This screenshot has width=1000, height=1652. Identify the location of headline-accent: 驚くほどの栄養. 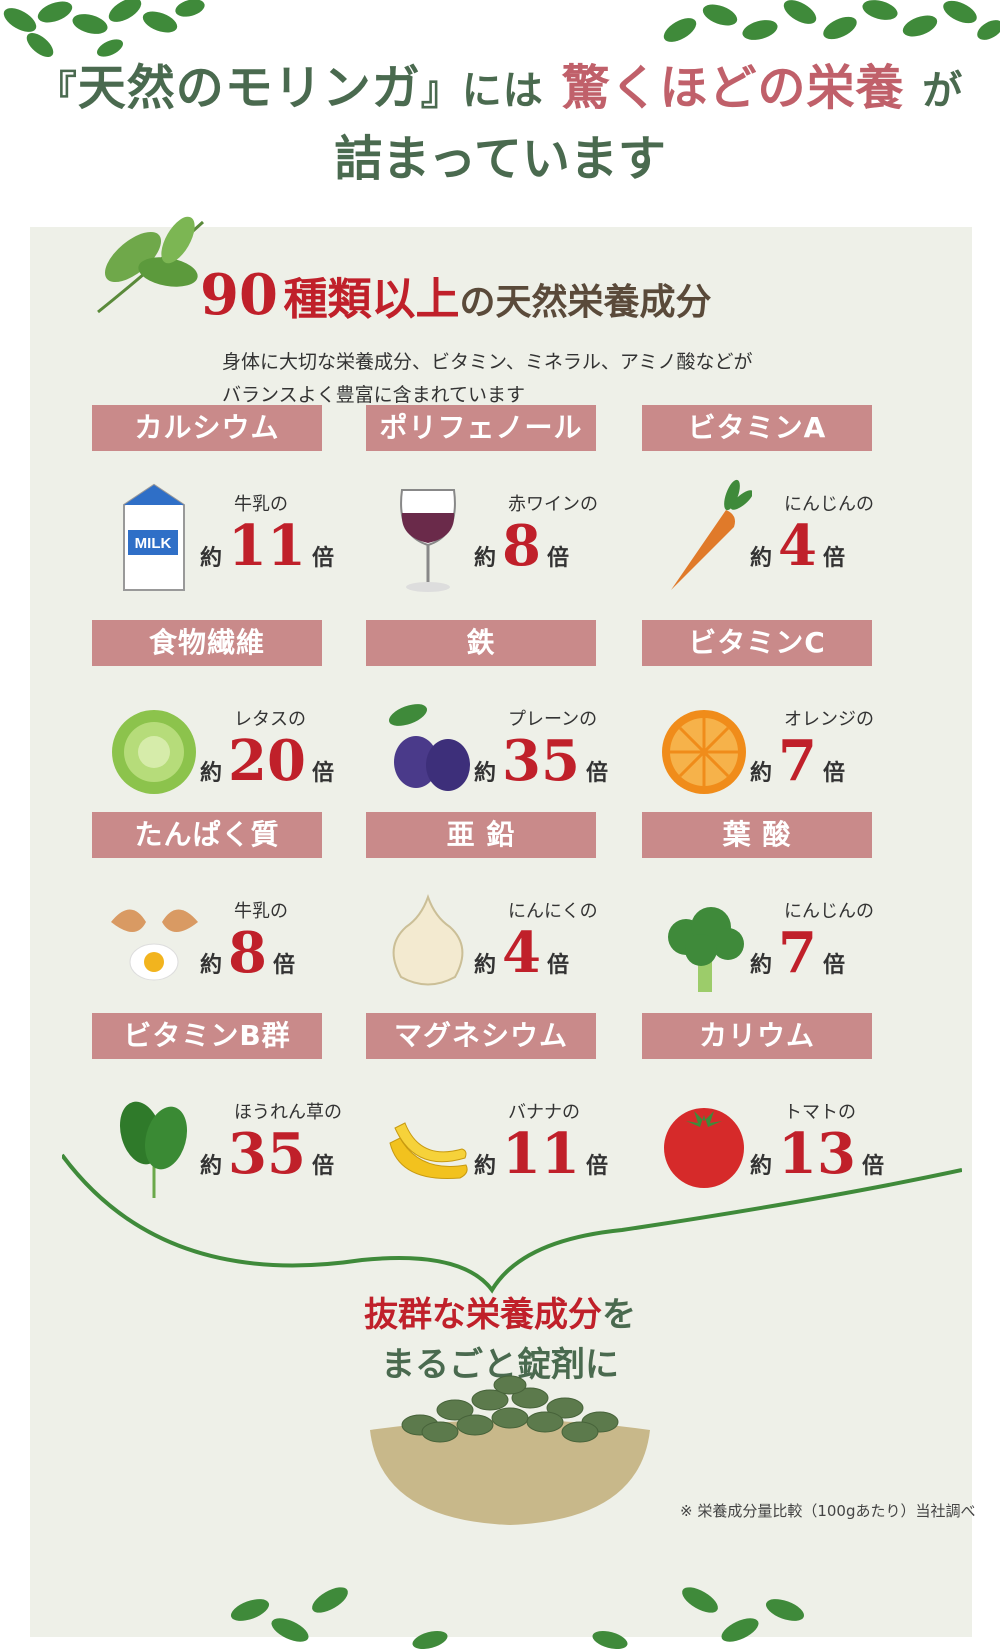
(733, 88).